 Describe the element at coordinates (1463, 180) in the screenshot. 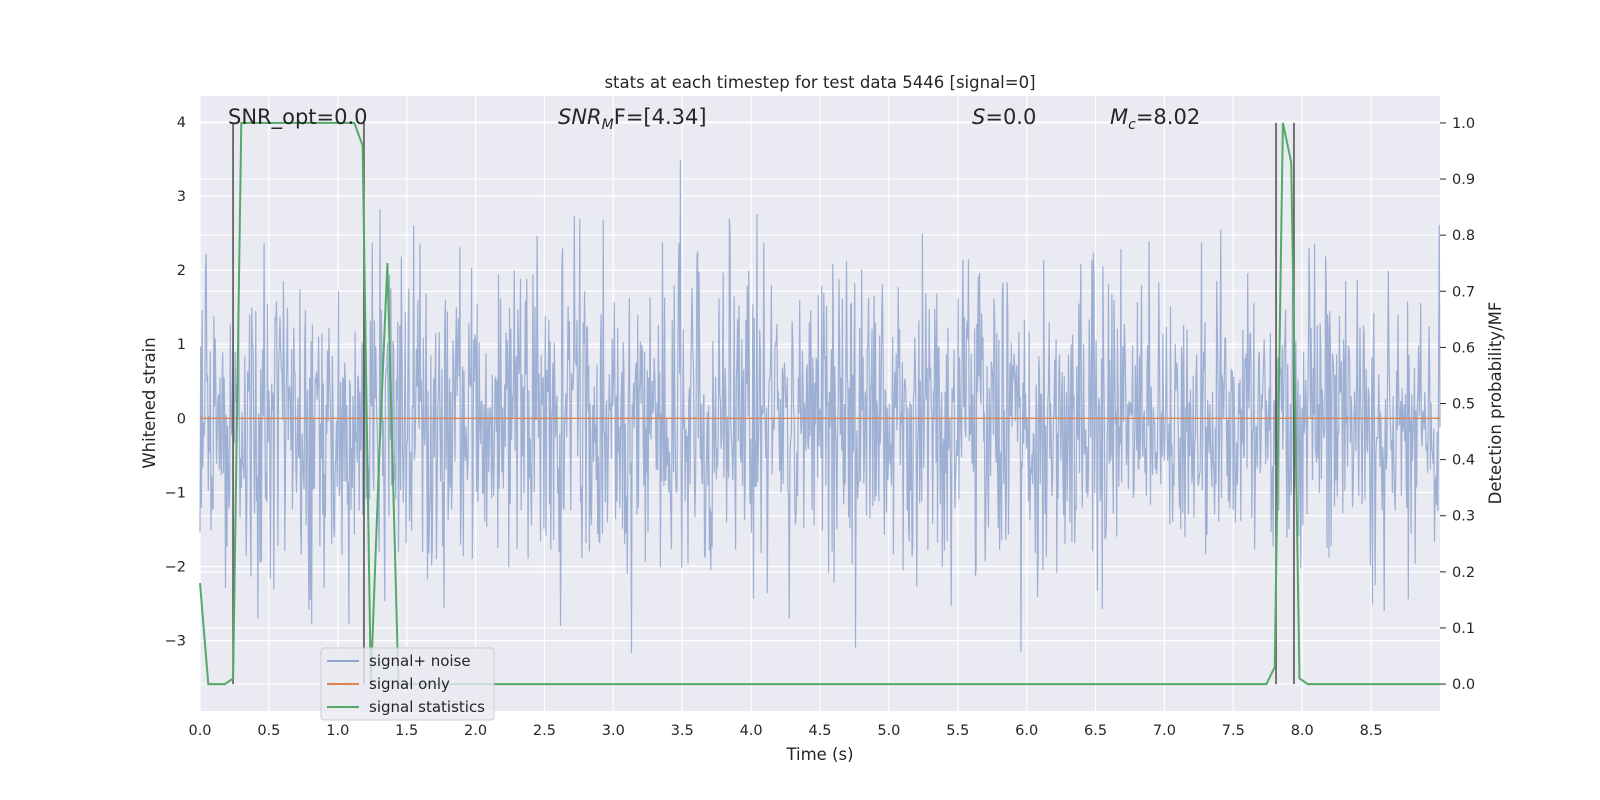

I see `y2-tick-label: 0.9` at that location.